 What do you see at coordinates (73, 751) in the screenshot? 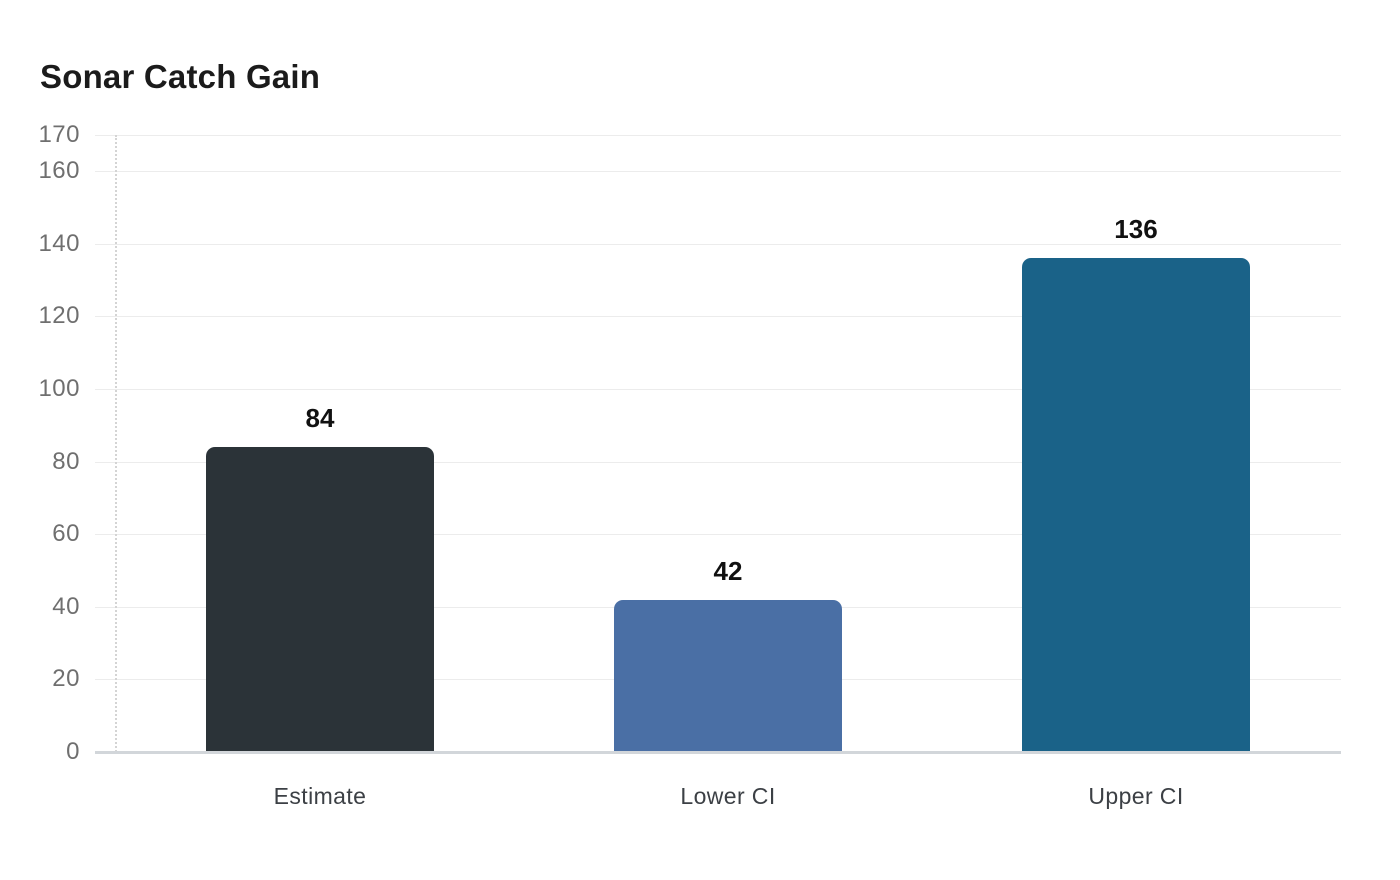
I see `y-axis-tick-label: 0` at bounding box center [73, 751].